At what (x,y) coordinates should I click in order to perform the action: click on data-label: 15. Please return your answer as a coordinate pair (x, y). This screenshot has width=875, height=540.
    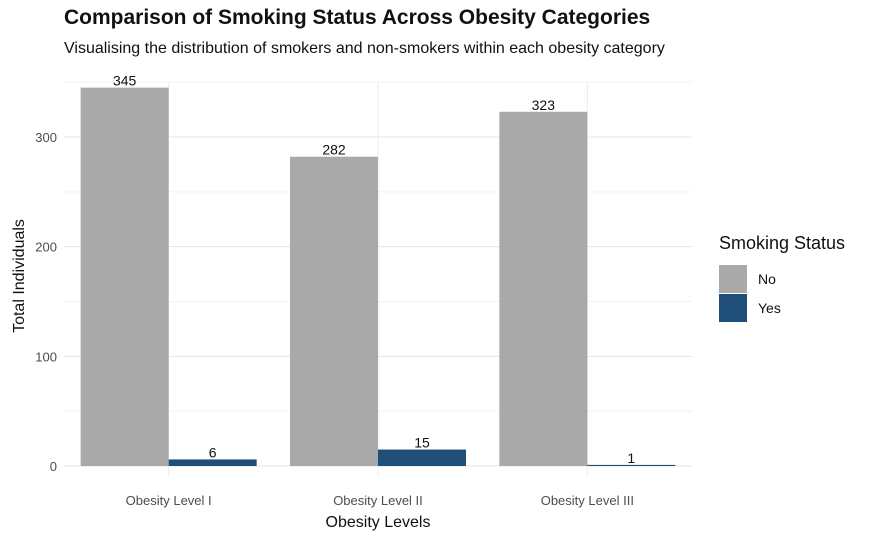
    Looking at the image, I should click on (422, 443).